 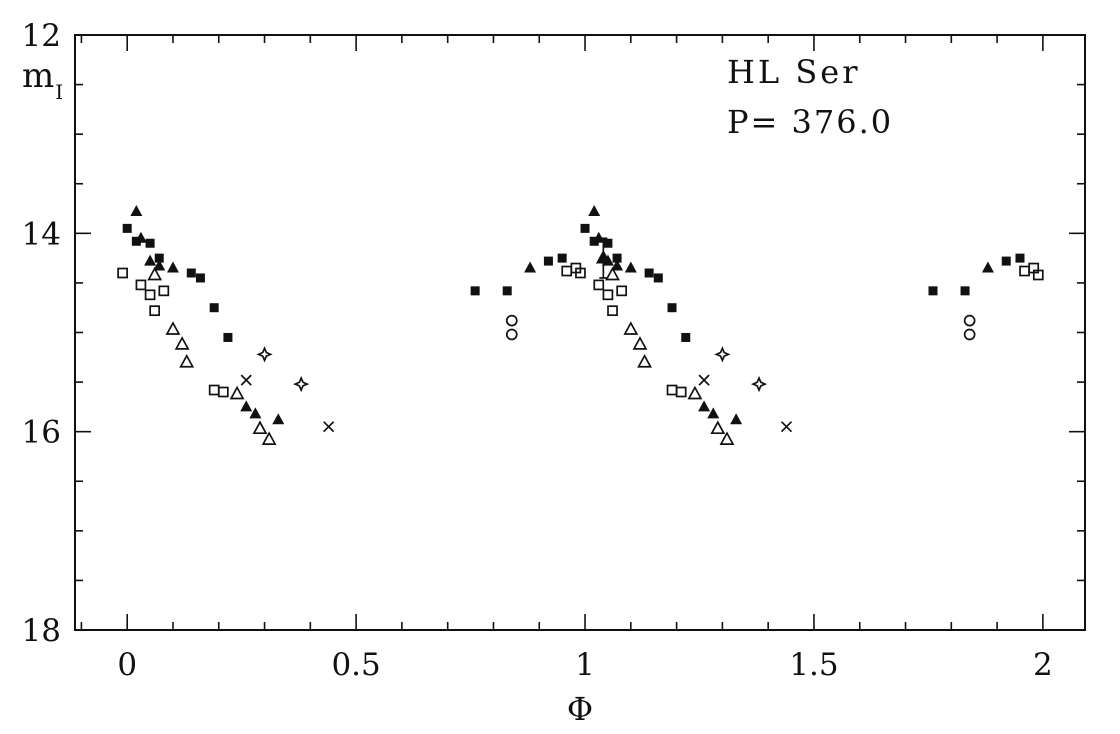 I want to click on y-tick-label: 16, so click(x=41, y=433).